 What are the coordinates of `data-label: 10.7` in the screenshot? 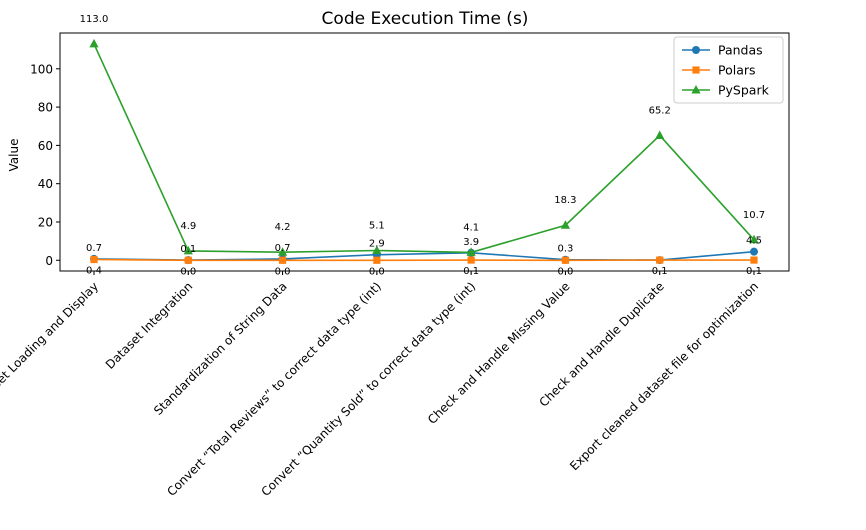 It's located at (754, 215).